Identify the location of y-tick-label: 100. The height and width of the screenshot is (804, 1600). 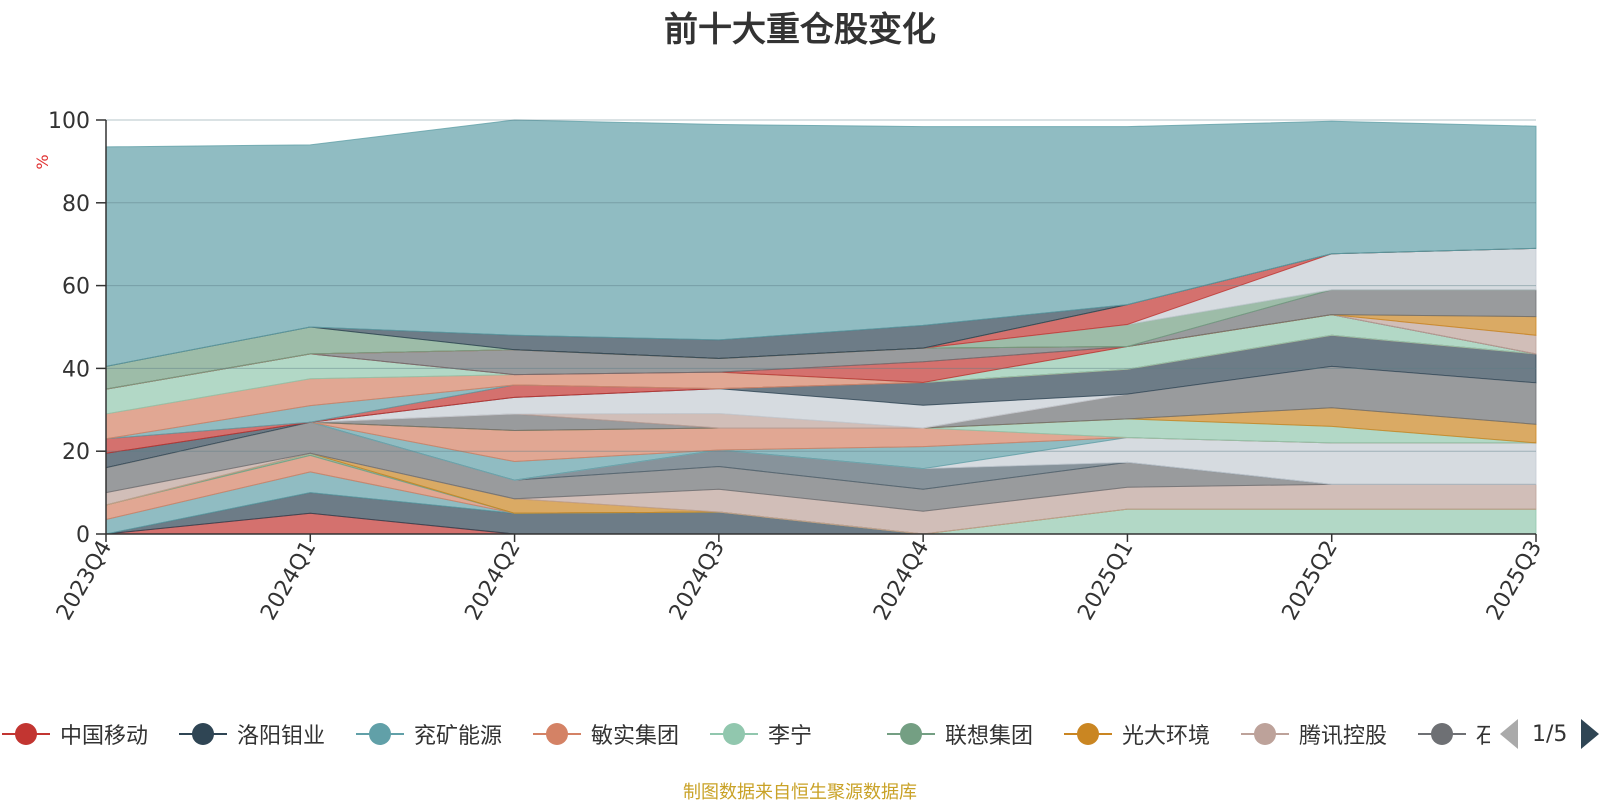
(69, 121).